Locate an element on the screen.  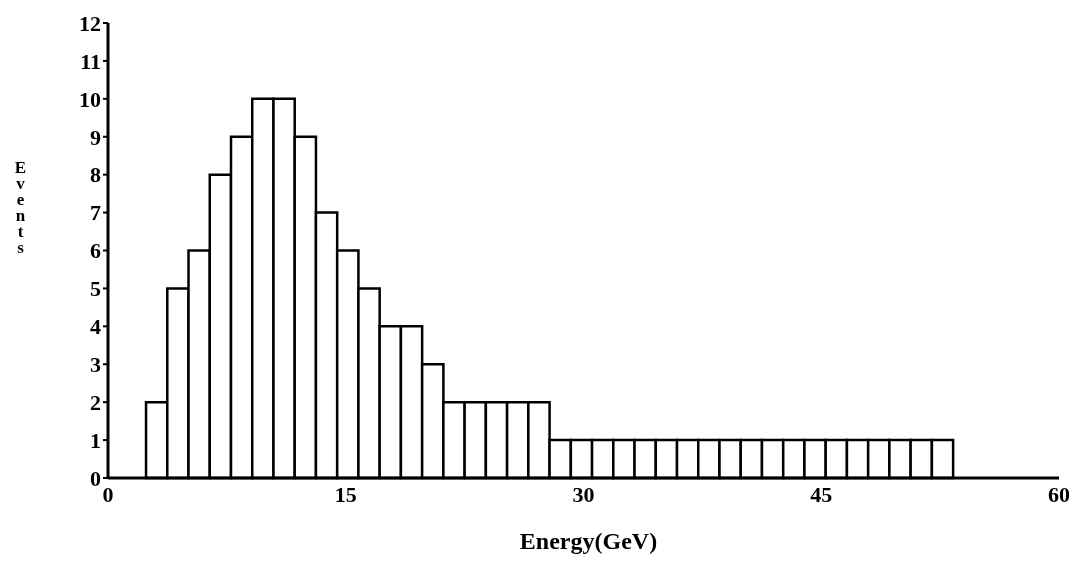
y-tick-label: 3 is located at coordinates (95, 365).